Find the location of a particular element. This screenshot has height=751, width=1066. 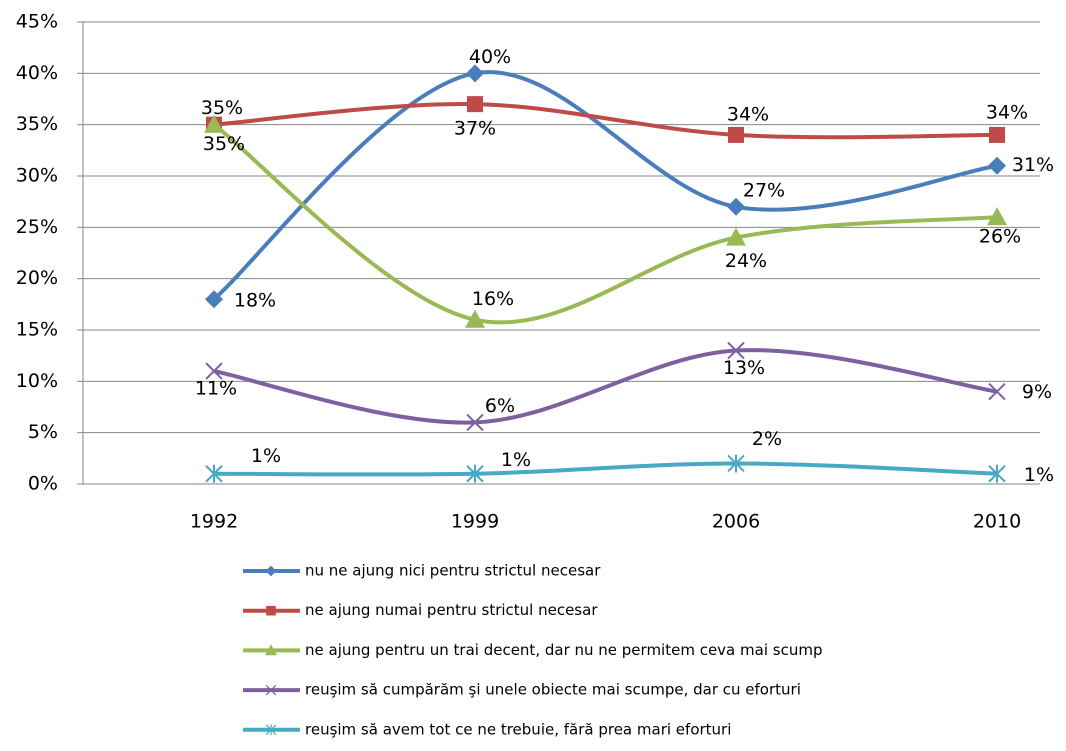

y-tick-label: 30% is located at coordinates (37, 176).